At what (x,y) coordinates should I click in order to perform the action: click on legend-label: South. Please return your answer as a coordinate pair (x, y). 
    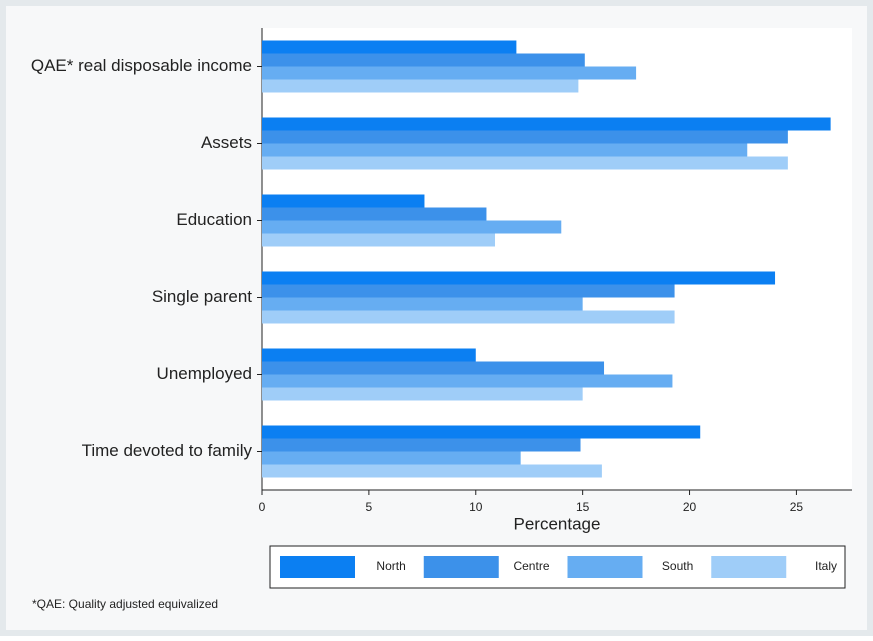
    Looking at the image, I should click on (677, 566).